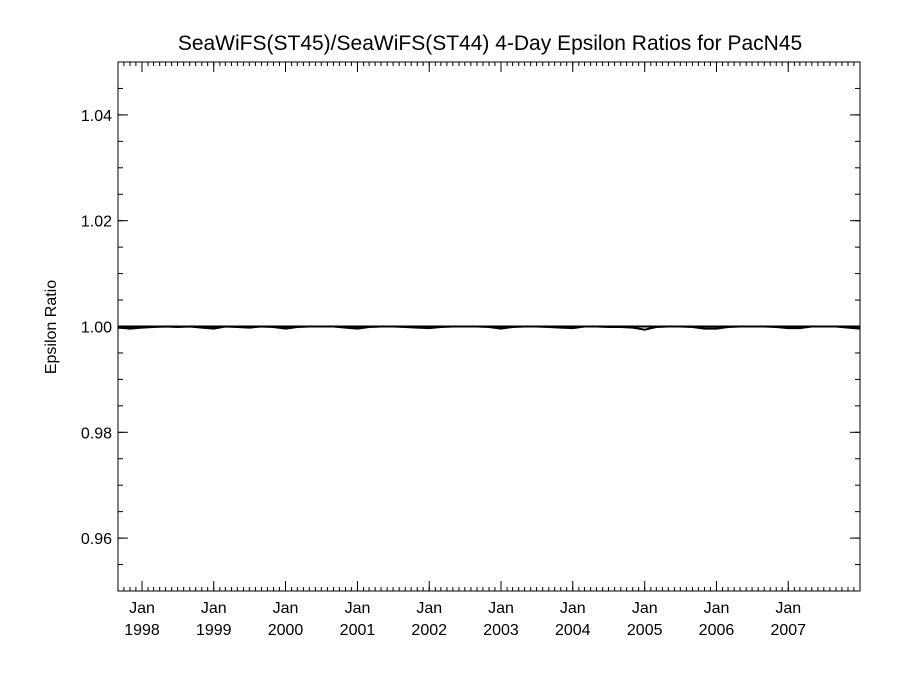 The height and width of the screenshot is (675, 900). Describe the element at coordinates (573, 630) in the screenshot. I see `x-tick-label-year: 2004` at that location.